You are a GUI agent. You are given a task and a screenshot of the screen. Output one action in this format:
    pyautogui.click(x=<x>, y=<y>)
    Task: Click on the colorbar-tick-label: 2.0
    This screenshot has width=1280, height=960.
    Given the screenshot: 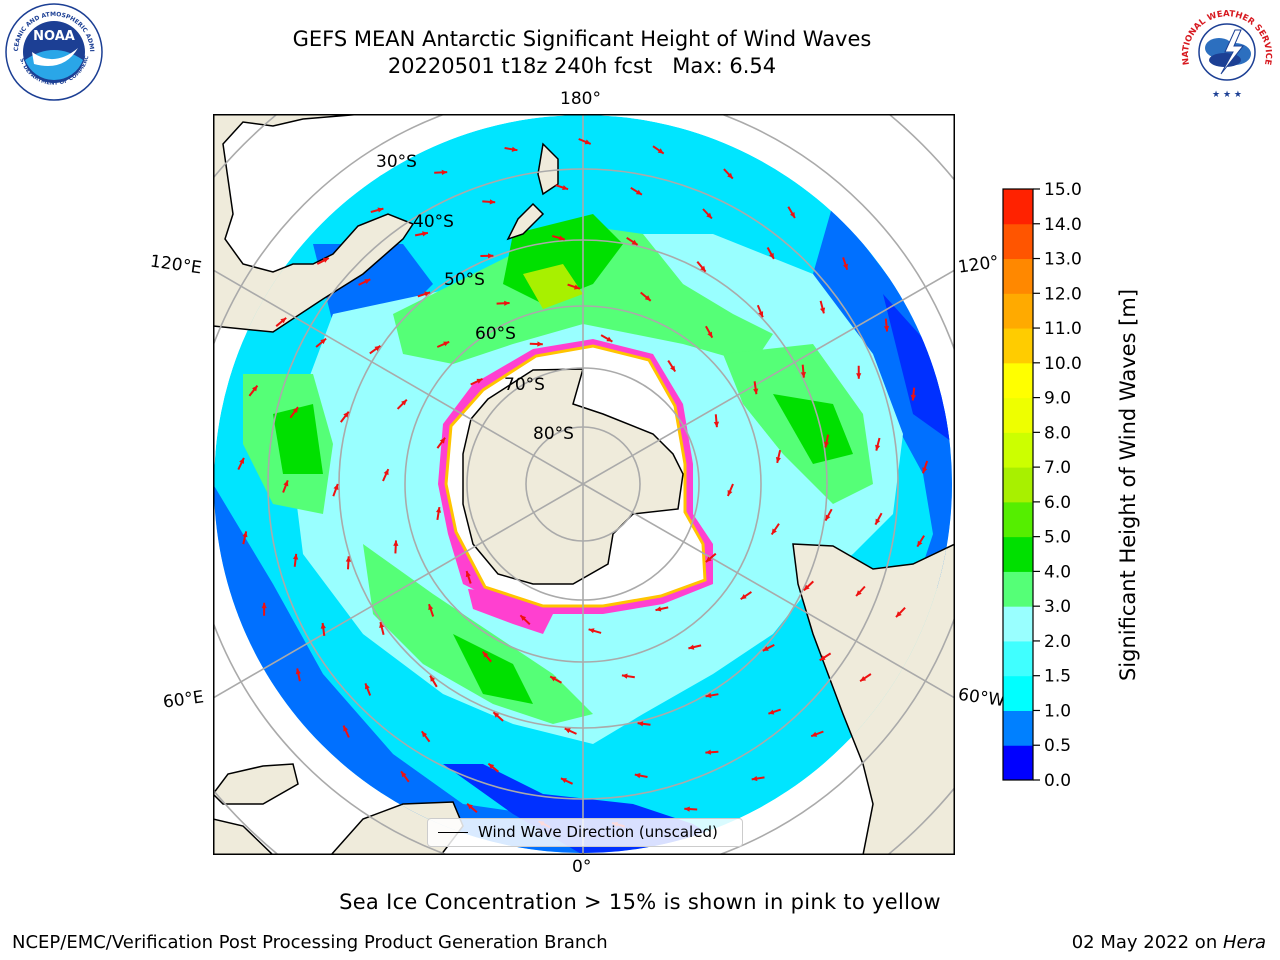 What is the action you would take?
    pyautogui.click(x=1057, y=642)
    